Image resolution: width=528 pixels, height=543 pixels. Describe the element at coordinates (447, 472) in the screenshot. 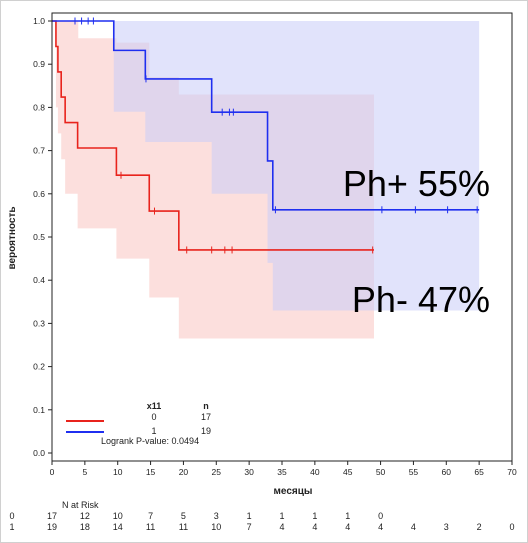

I see `x-tick-label: 60` at that location.